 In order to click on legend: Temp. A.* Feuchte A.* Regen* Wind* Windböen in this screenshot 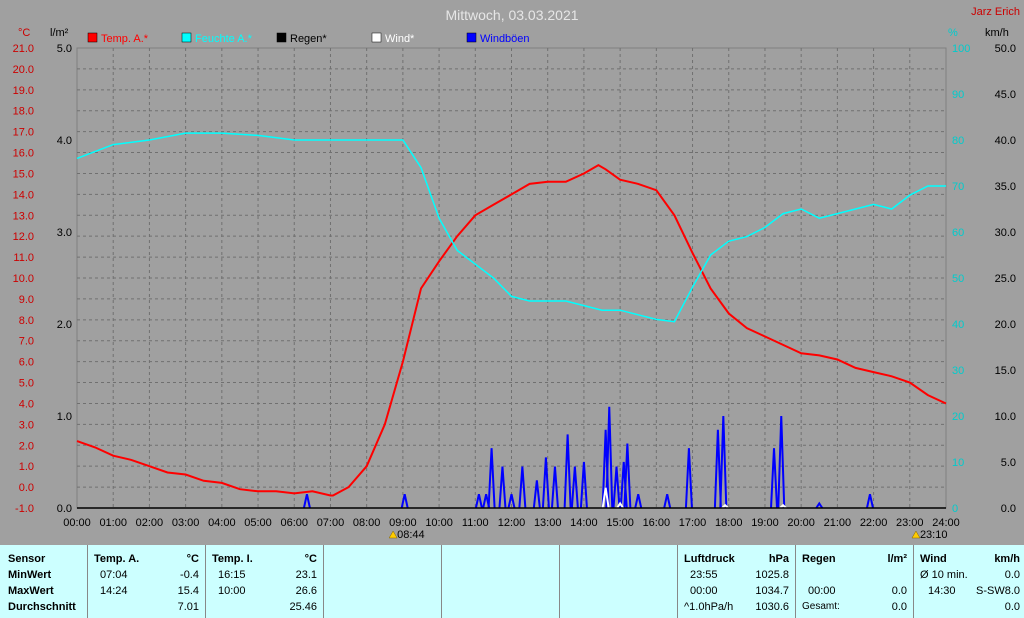, I will do `click(308, 38)`.